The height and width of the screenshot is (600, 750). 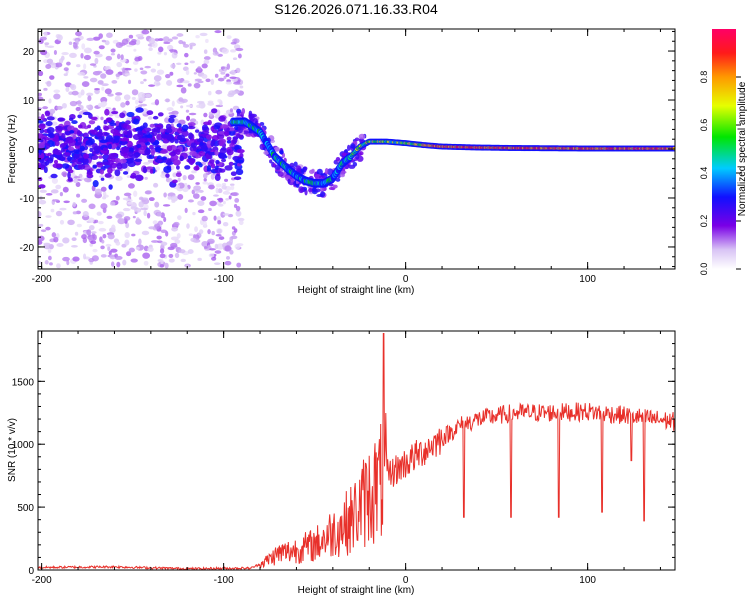 I want to click on tick-label: 0.2, so click(x=704, y=221).